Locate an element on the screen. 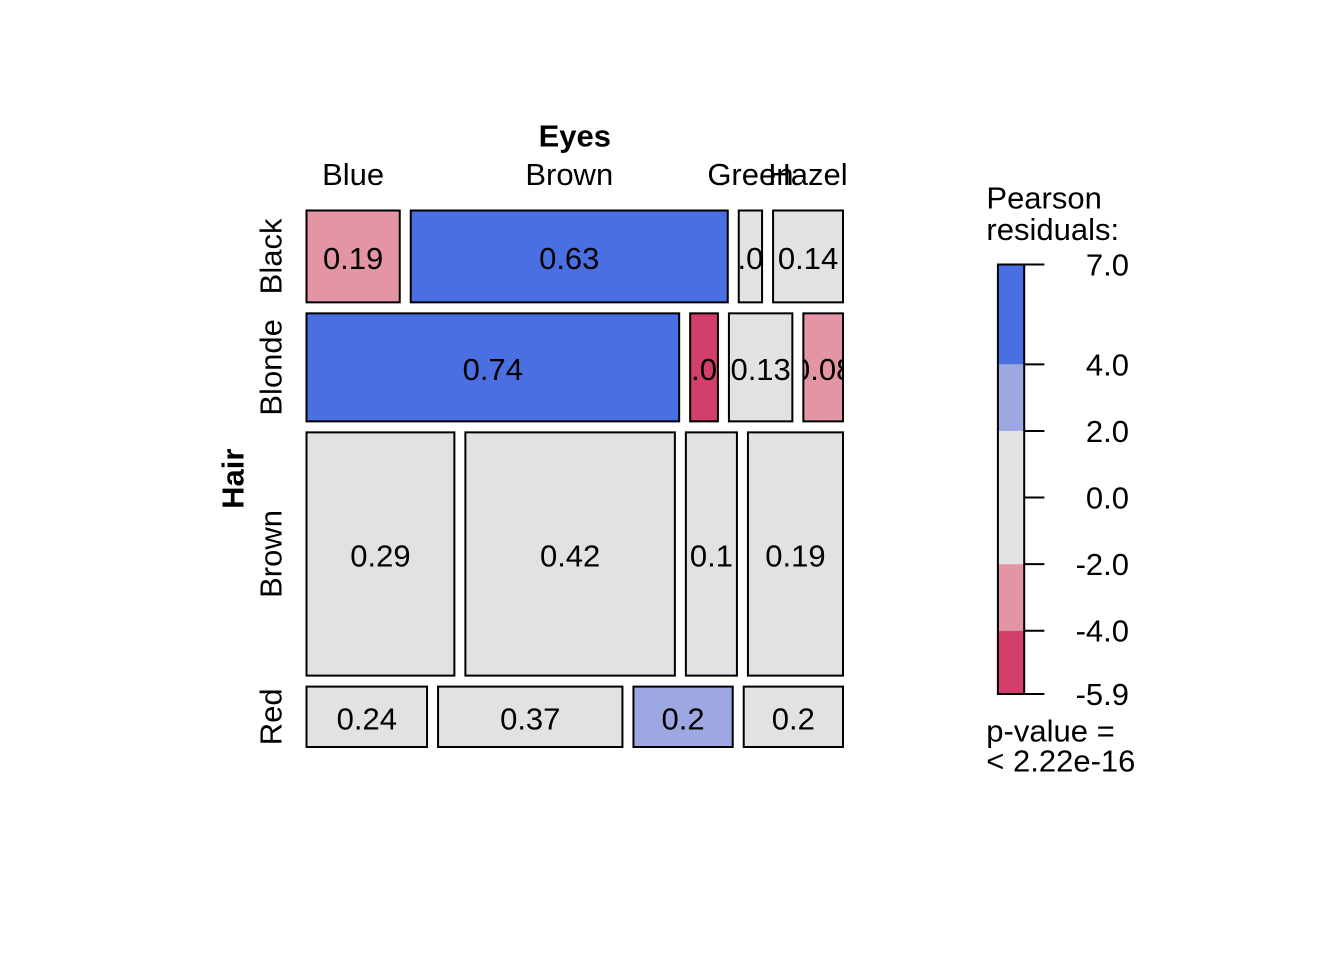 The image size is (1344, 960). svg-text: Hazel is located at coordinates (807, 174).